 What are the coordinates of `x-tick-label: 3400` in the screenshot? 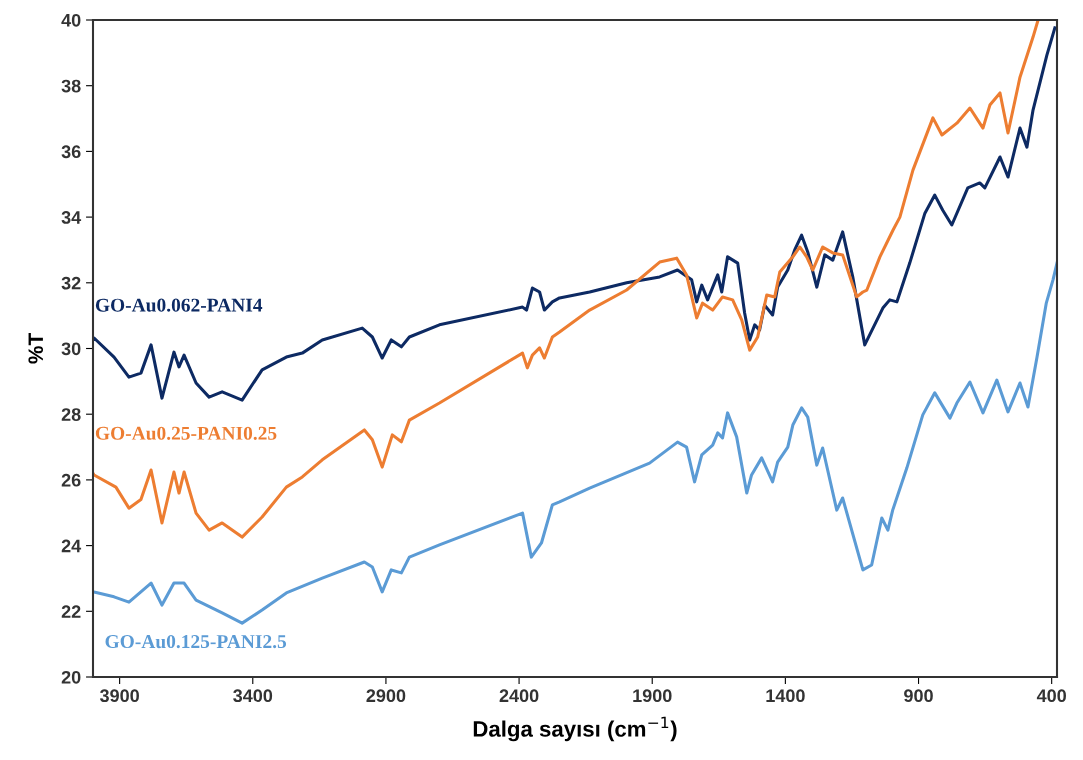 It's located at (253, 696).